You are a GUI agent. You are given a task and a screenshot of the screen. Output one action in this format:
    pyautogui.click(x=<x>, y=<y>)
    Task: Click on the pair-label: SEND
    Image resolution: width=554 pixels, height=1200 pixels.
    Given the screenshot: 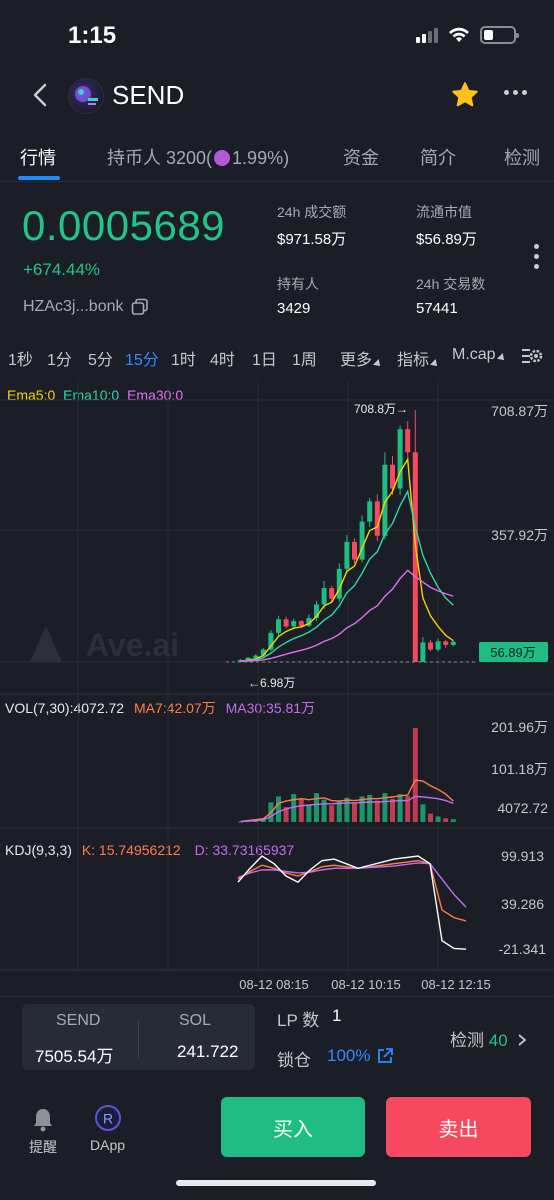 What is the action you would take?
    pyautogui.click(x=78, y=1020)
    